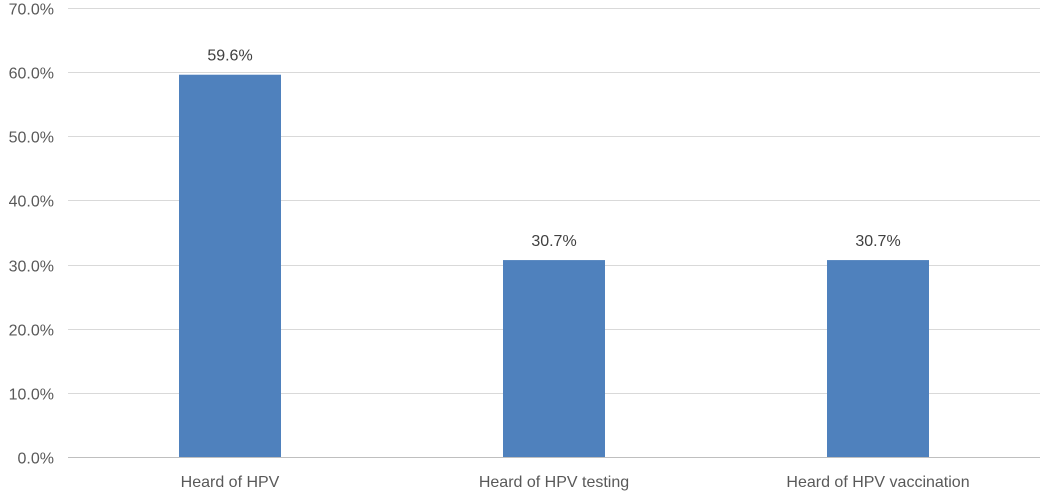 This screenshot has width=1040, height=494. What do you see at coordinates (31, 267) in the screenshot?
I see `y-tick-label: 30.0%` at bounding box center [31, 267].